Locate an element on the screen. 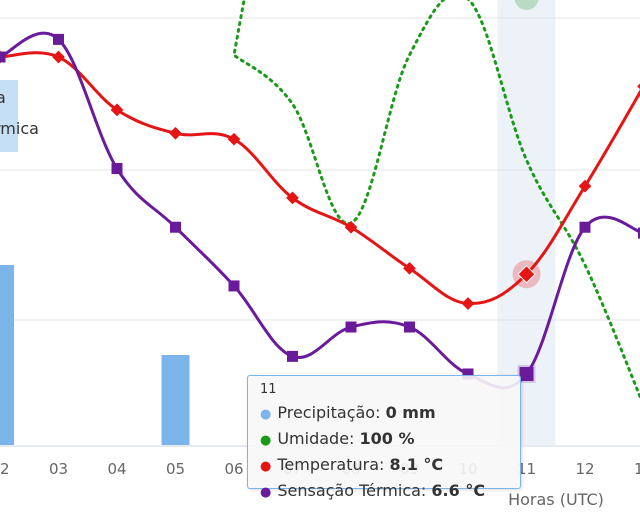 This screenshot has width=640, height=531. tooltip-value: 0 mm is located at coordinates (410, 412).